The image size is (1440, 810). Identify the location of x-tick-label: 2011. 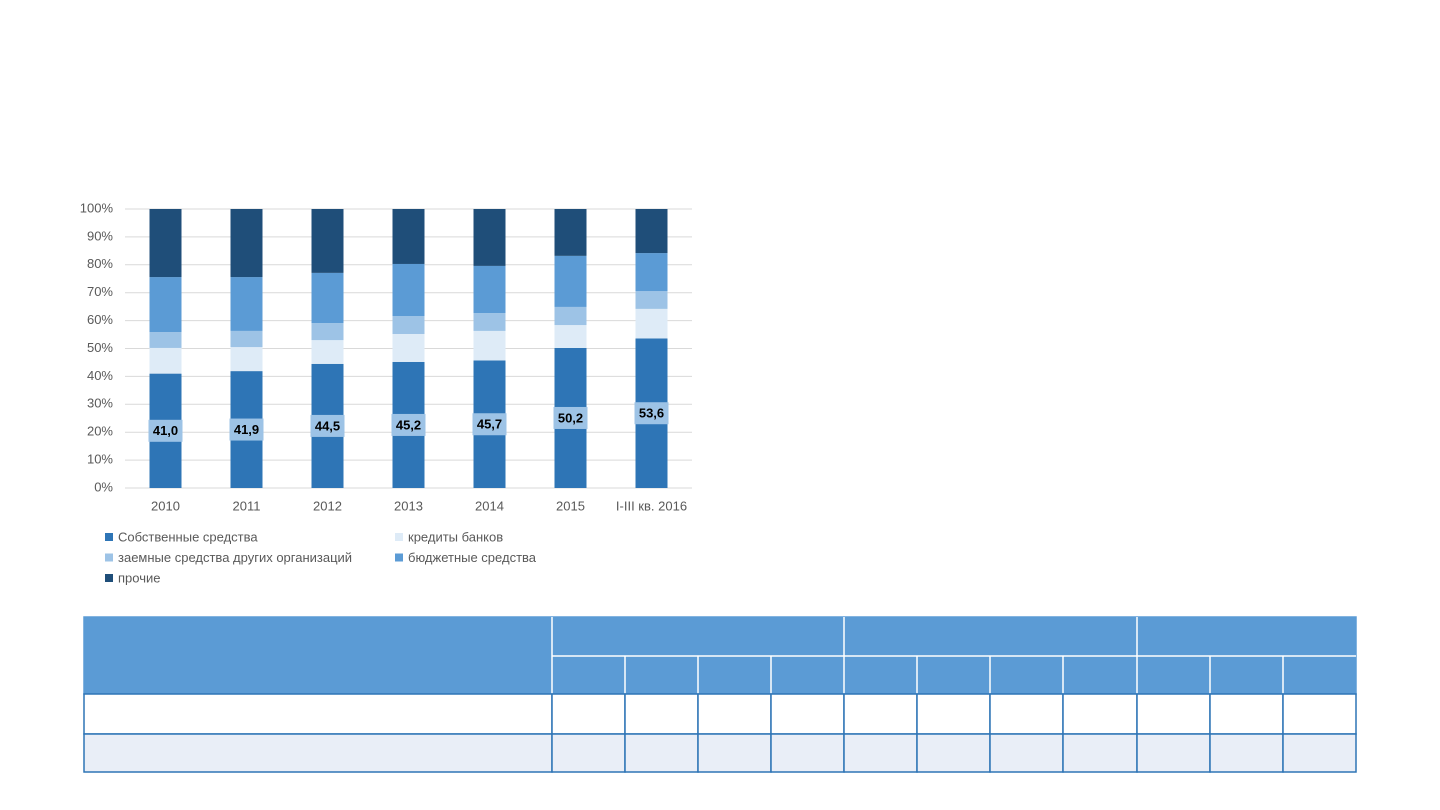
(247, 505).